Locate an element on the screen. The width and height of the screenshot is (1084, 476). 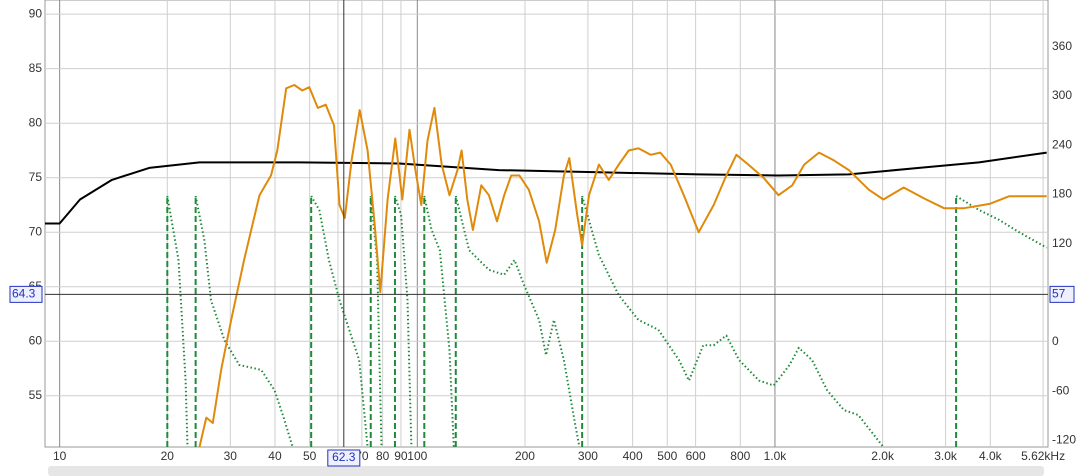
y2-tick-label: 240 is located at coordinates (1062, 144).